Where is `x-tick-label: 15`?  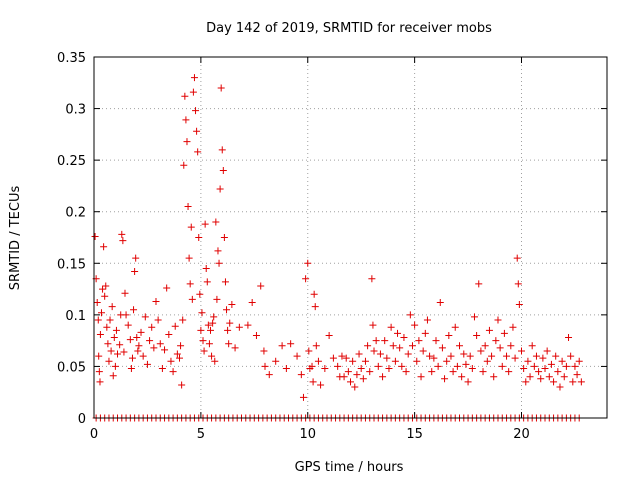 x-tick-label: 15 is located at coordinates (414, 434).